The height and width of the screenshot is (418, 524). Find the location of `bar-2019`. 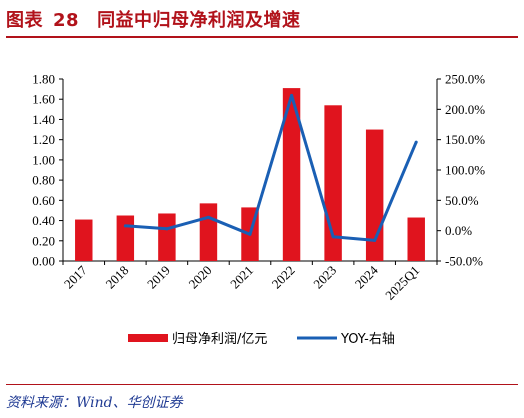

bar-2019 is located at coordinates (167, 237).